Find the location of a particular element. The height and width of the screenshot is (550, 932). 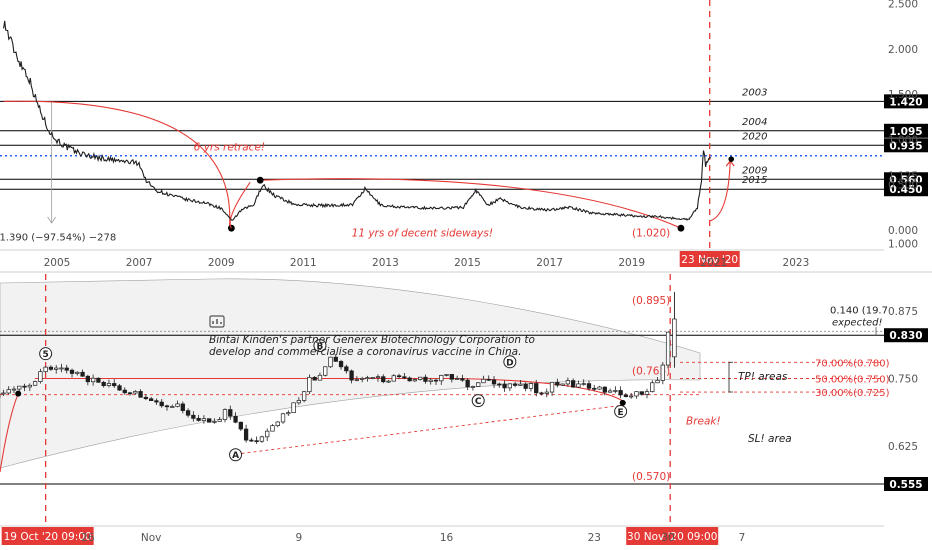

price-level-label: 0.935 is located at coordinates (905, 146).